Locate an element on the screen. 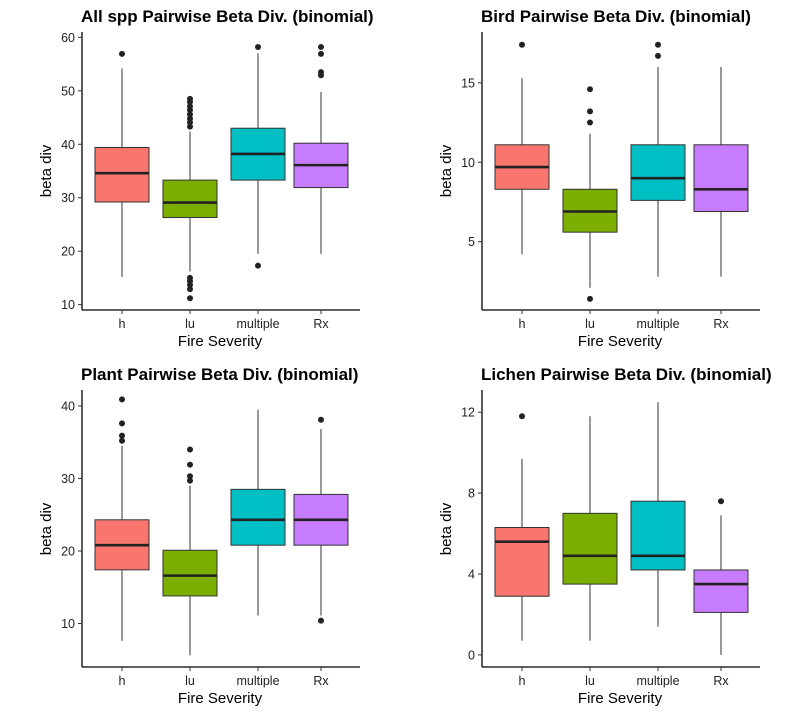  y-tick-label: 12 is located at coordinates (468, 413).